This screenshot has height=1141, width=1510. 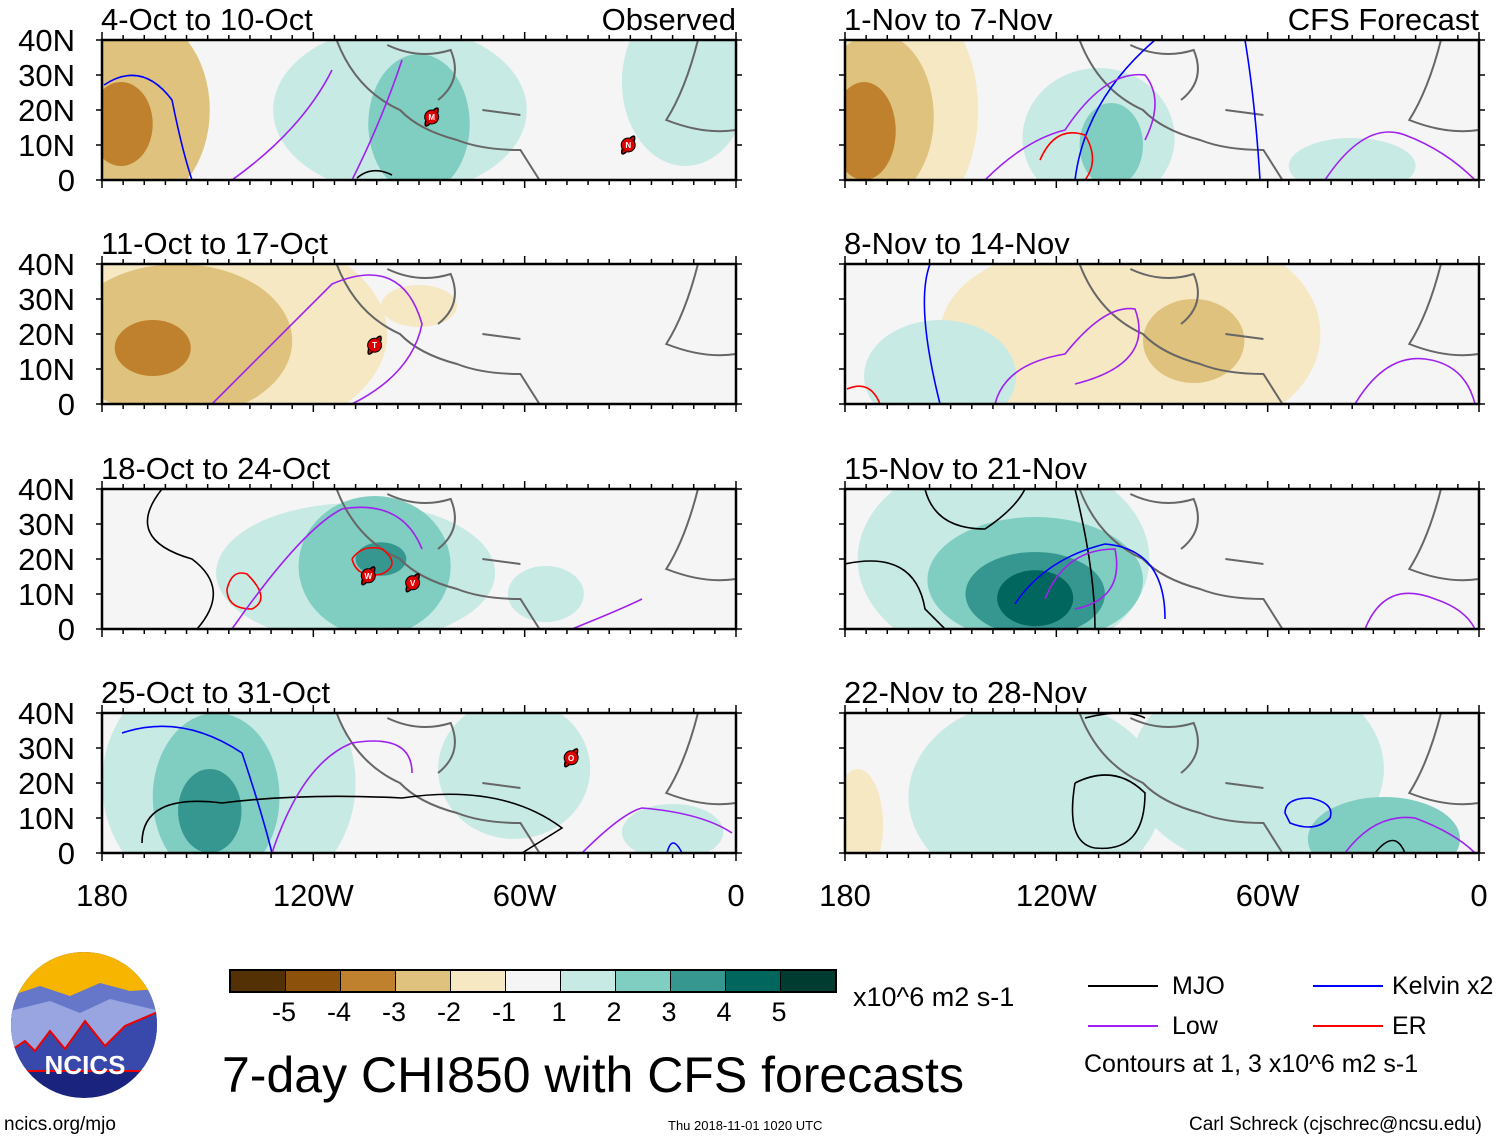 What do you see at coordinates (368, 576) in the screenshot?
I see `storm-label: W` at bounding box center [368, 576].